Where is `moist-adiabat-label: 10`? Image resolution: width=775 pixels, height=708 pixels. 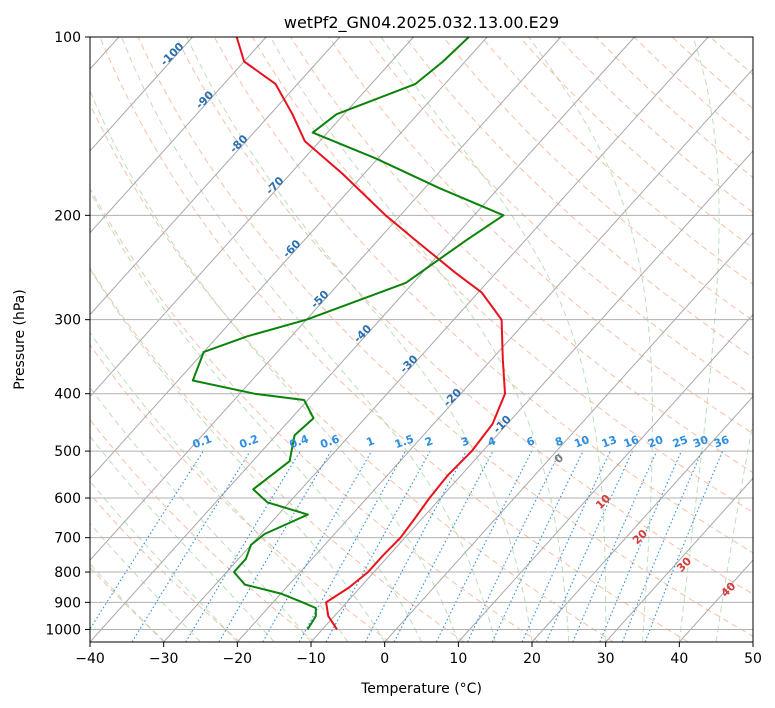 moist-adiabat-label: 10 is located at coordinates (603, 502).